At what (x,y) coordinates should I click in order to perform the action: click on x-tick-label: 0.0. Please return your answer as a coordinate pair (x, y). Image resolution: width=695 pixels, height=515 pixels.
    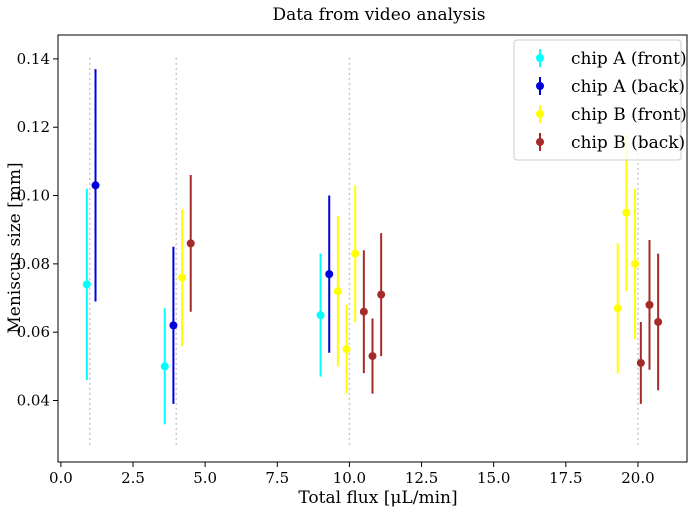
    Looking at the image, I should click on (61, 478).